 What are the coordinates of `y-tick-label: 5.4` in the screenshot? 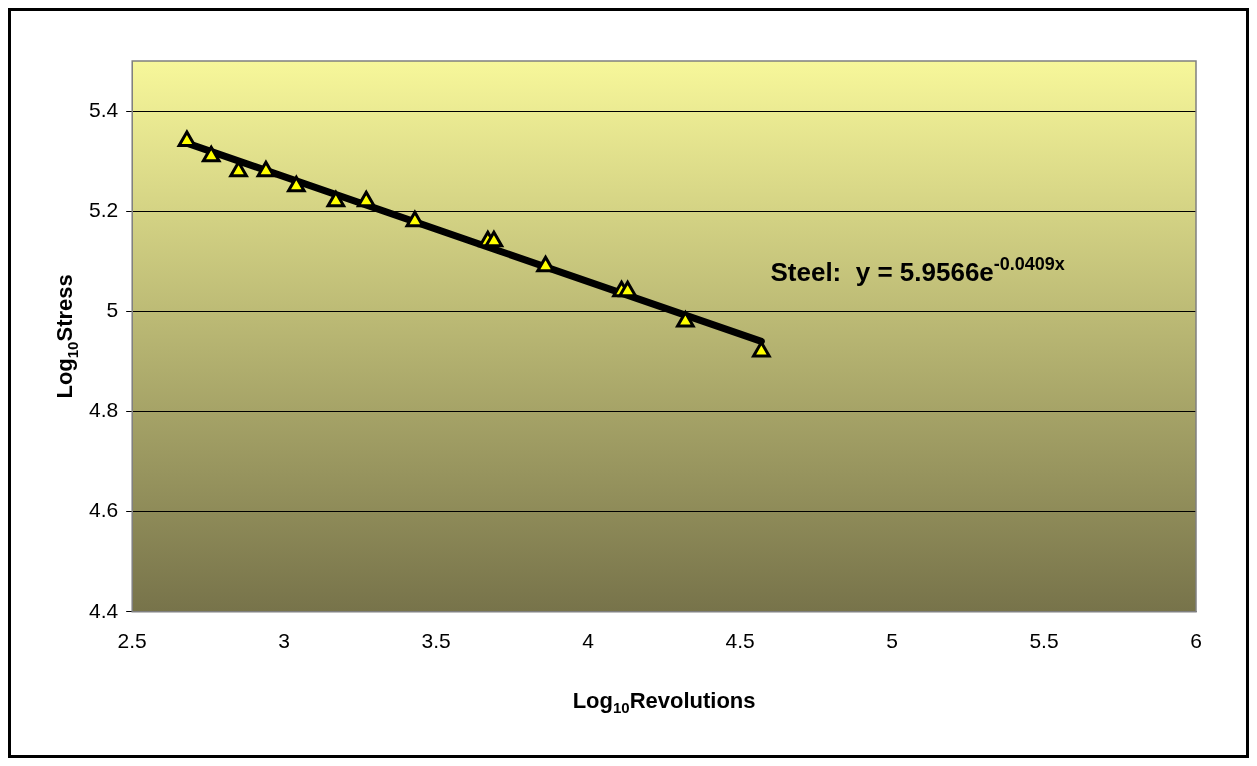 It's located at (103, 109).